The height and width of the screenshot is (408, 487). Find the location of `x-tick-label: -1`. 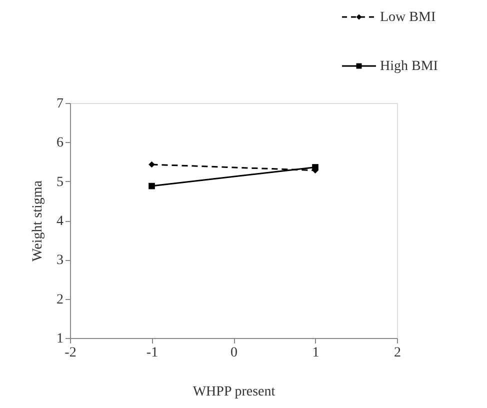

x-tick-label: -1 is located at coordinates (152, 353).